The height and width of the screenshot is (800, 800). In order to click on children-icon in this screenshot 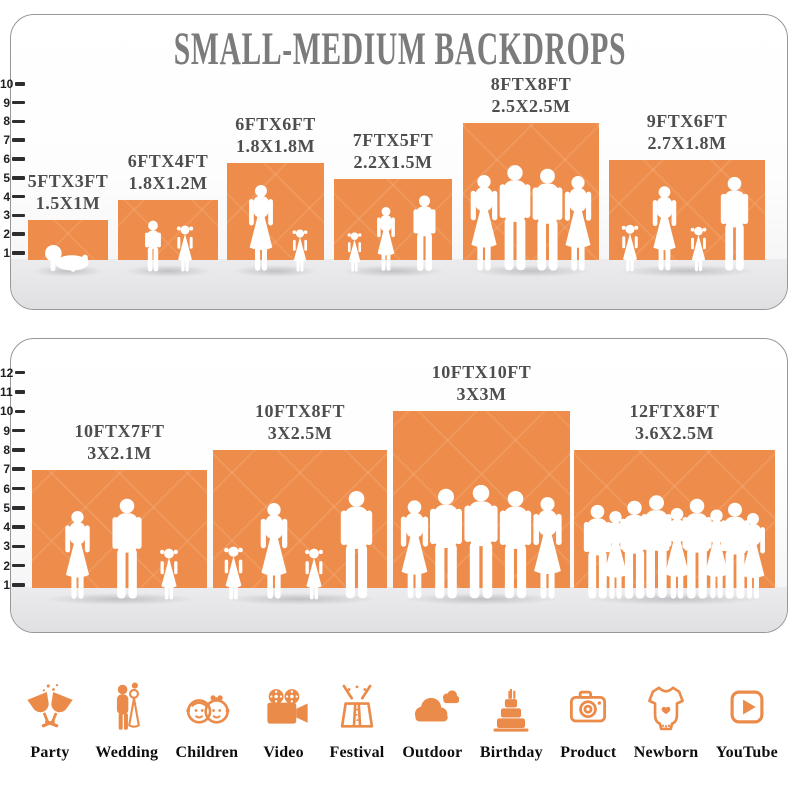, I will do `click(207, 707)`.